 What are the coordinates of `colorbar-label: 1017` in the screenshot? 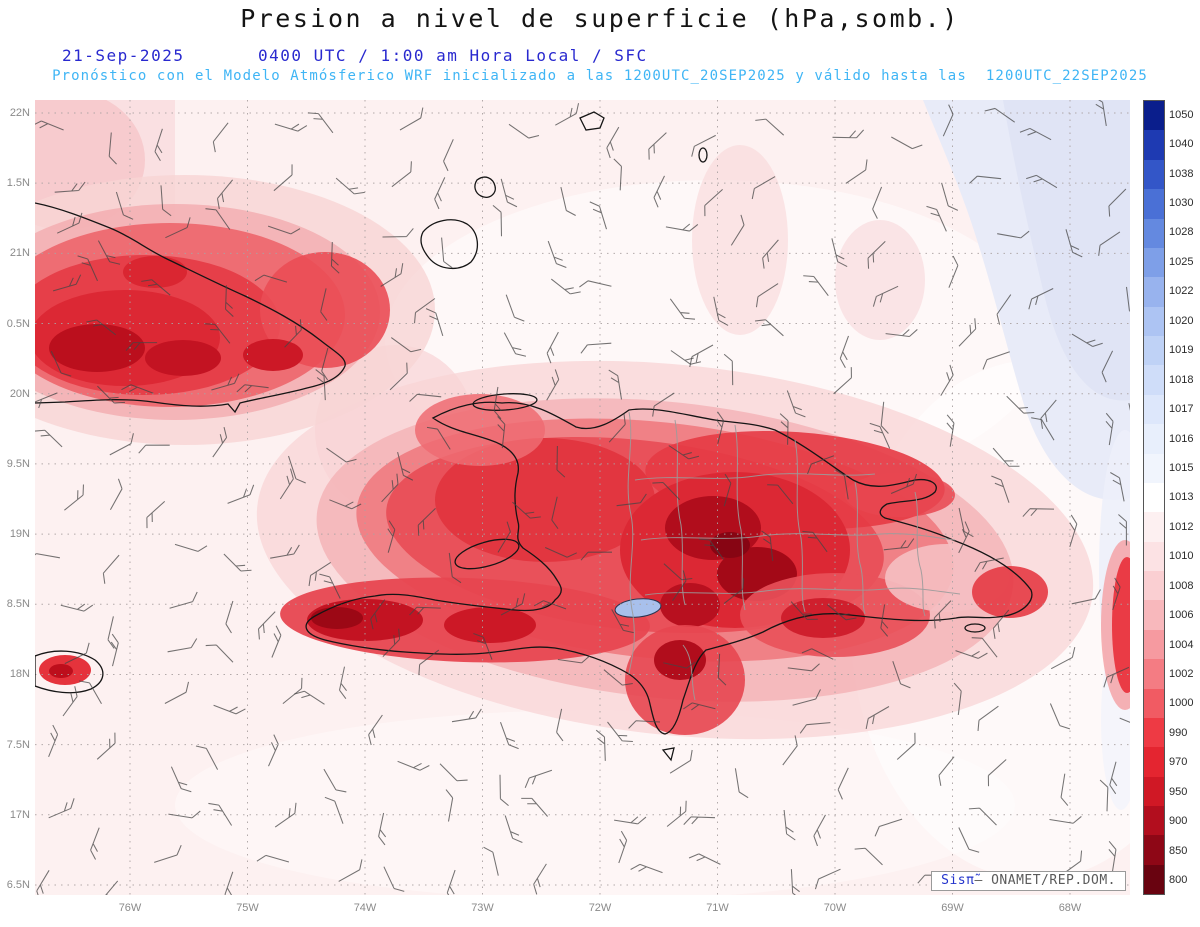 It's located at (1181, 409).